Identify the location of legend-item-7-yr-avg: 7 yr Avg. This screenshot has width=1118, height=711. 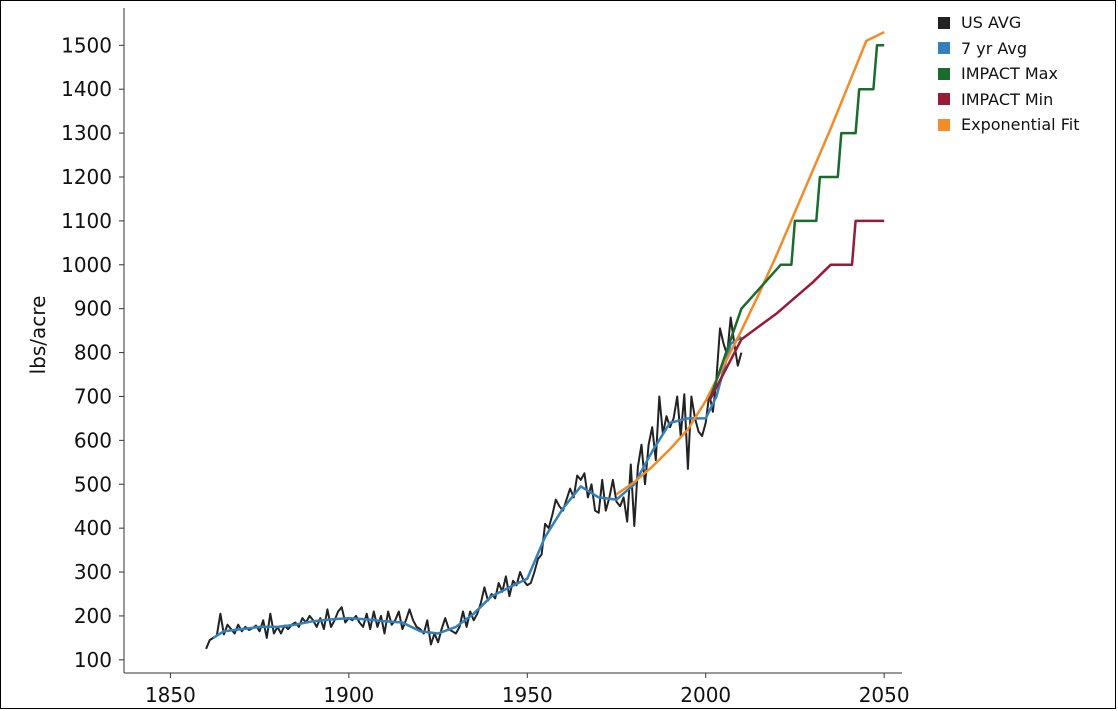
(1008, 49).